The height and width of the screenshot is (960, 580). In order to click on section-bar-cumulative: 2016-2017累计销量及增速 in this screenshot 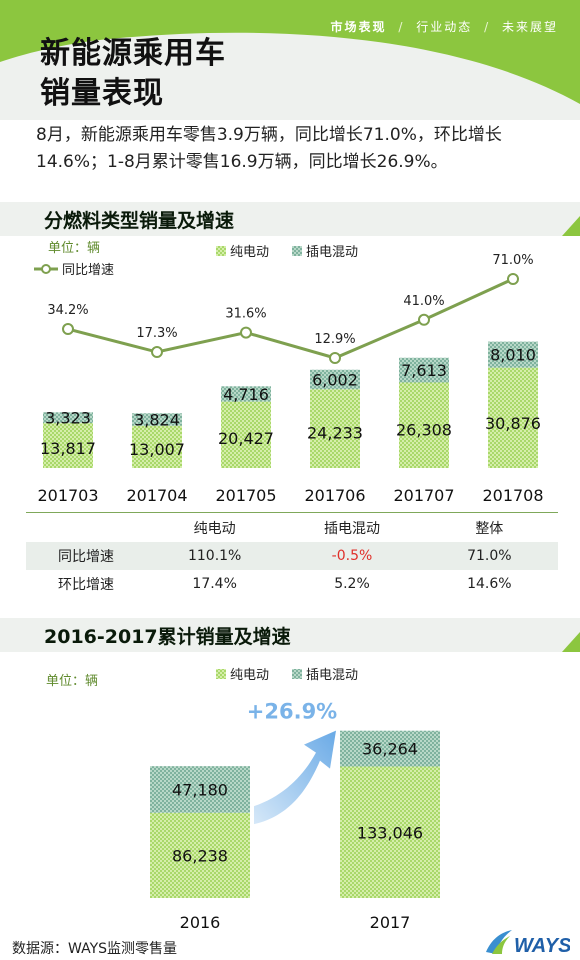, I will do `click(290, 635)`.